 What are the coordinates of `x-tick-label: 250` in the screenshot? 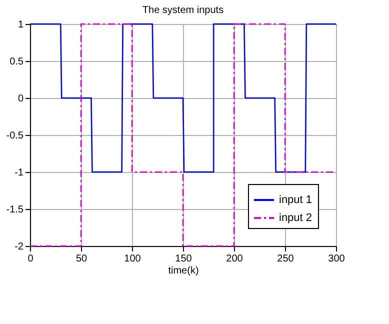 It's located at (285, 259).